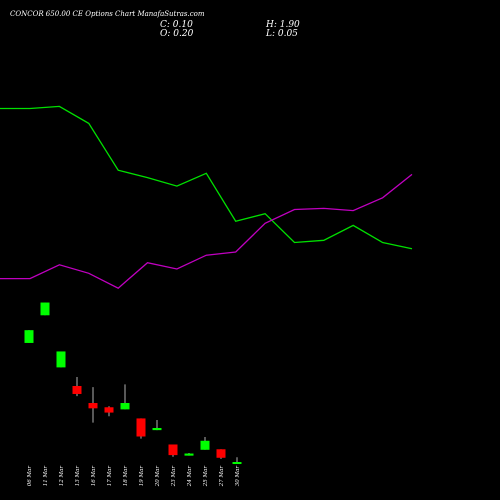  What do you see at coordinates (158, 477) in the screenshot?
I see `x-tick-label: 20 Mar` at bounding box center [158, 477].